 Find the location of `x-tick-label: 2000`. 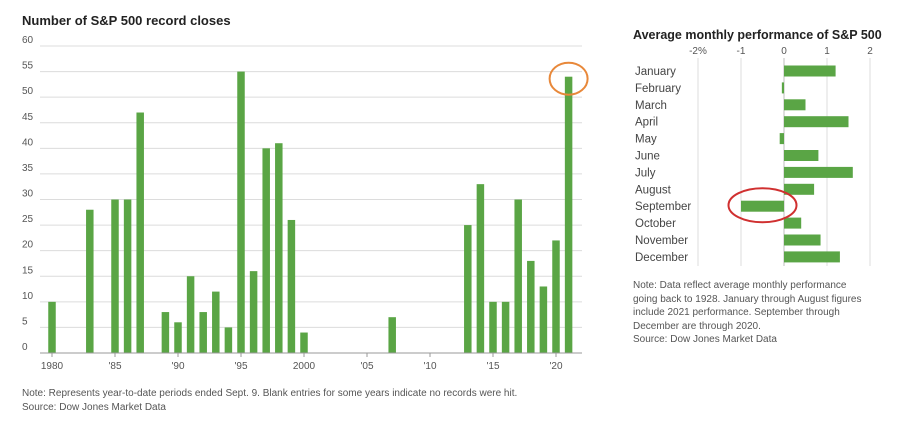

x-tick-label: 2000 is located at coordinates (304, 366).